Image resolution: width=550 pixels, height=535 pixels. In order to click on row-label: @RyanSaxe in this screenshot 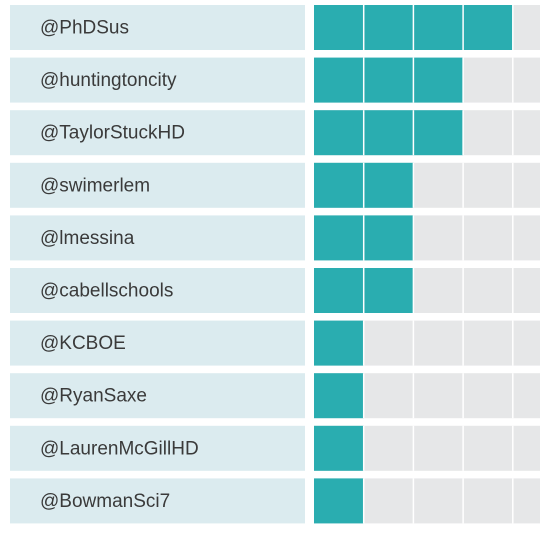, I will do `click(93, 396)`.